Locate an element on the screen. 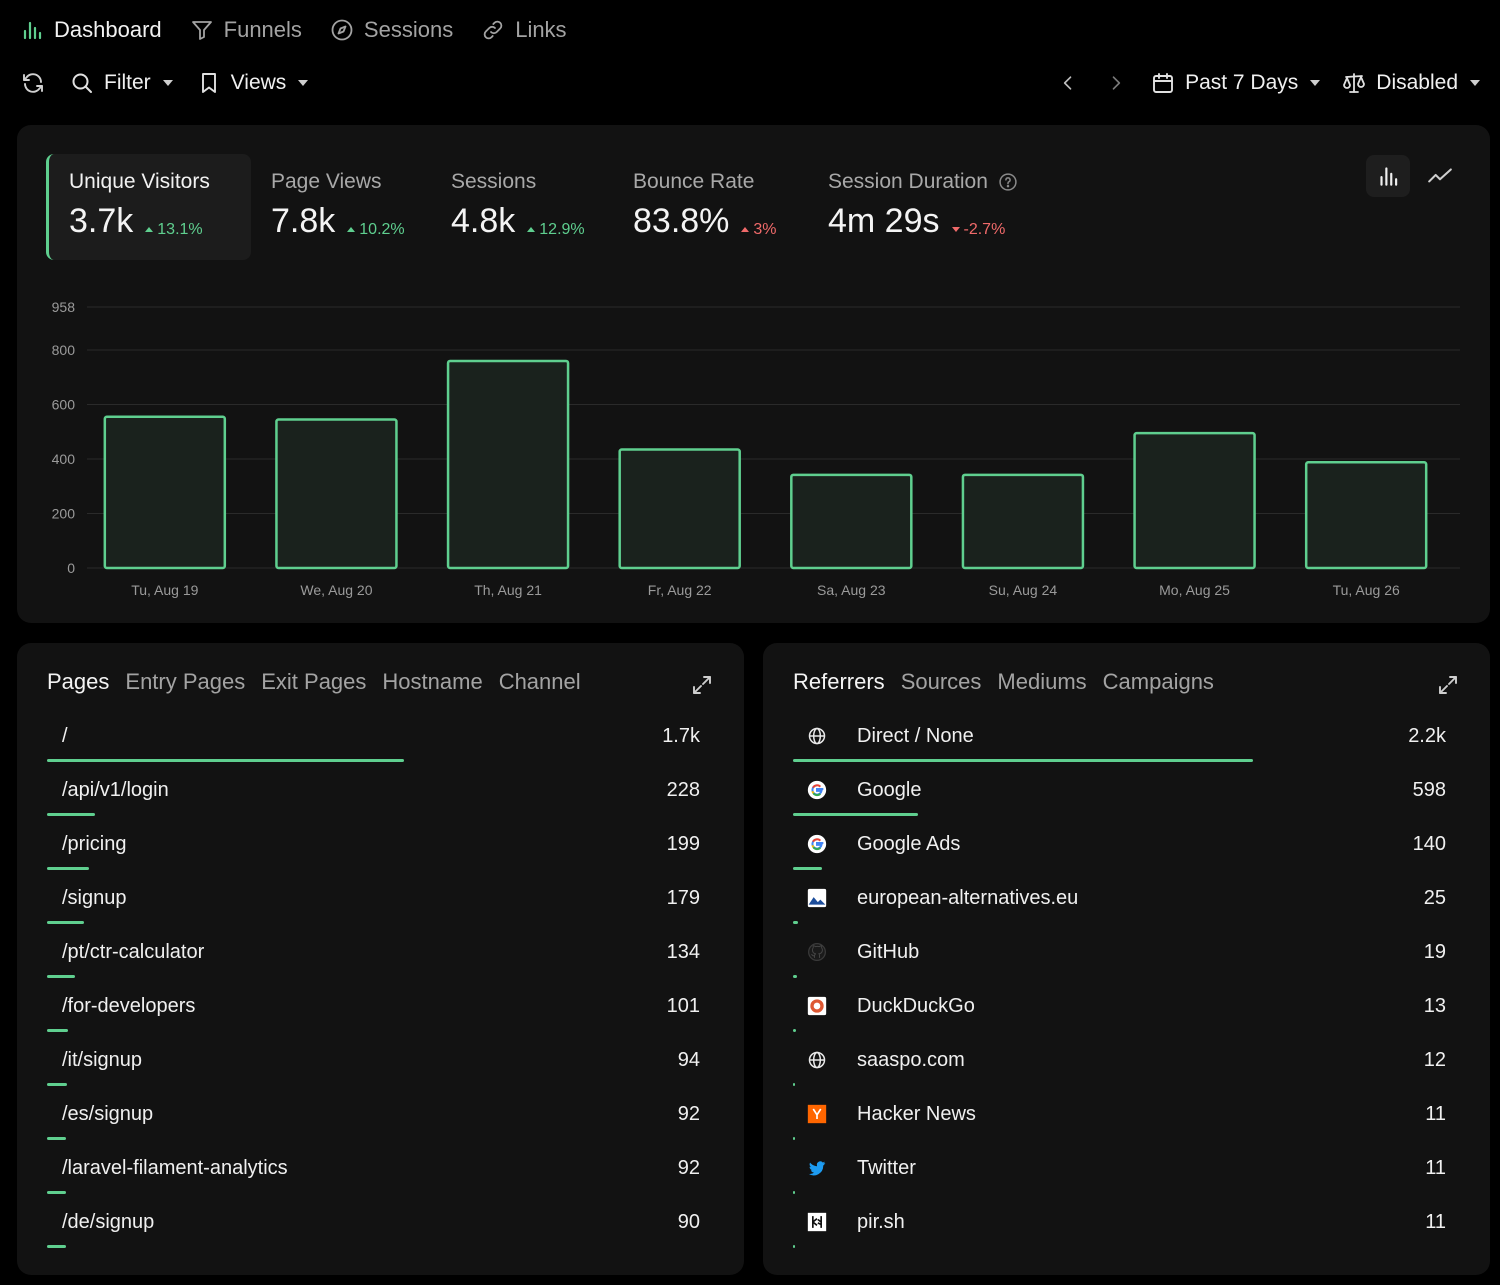 This screenshot has width=1500, height=1285. list-item: Google Ads 140 is located at coordinates (1119, 846).